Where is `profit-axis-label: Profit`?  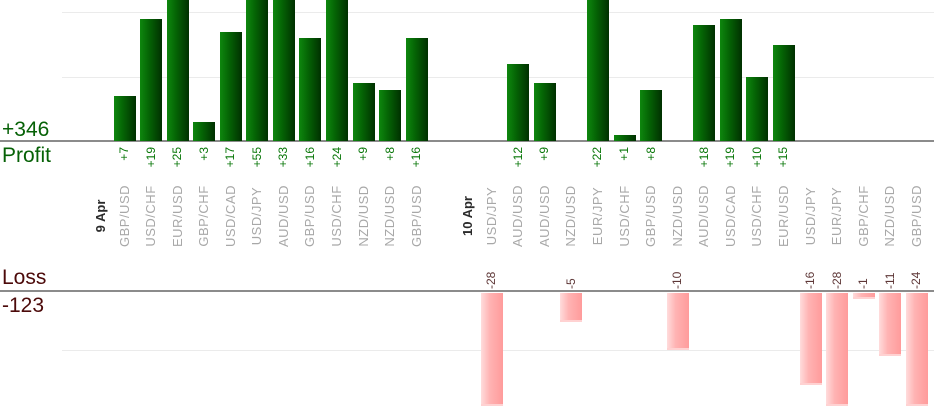
profit-axis-label: Profit is located at coordinates (27, 155).